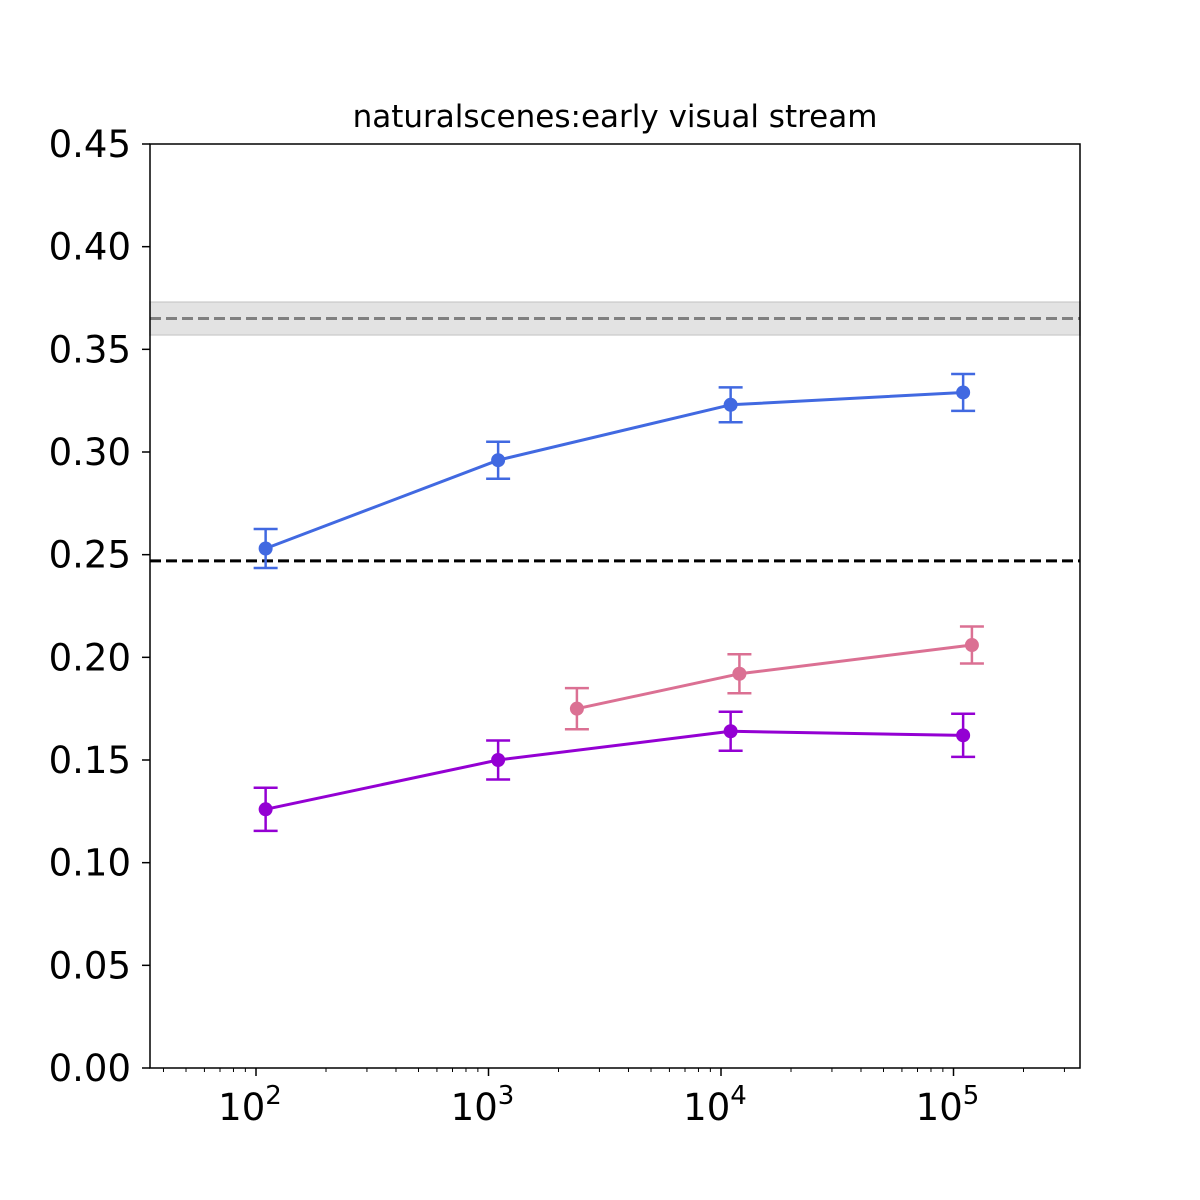 The image size is (1200, 1200). What do you see at coordinates (483, 1105) in the screenshot?
I see `x-tick-label-1: 10³` at bounding box center [483, 1105].